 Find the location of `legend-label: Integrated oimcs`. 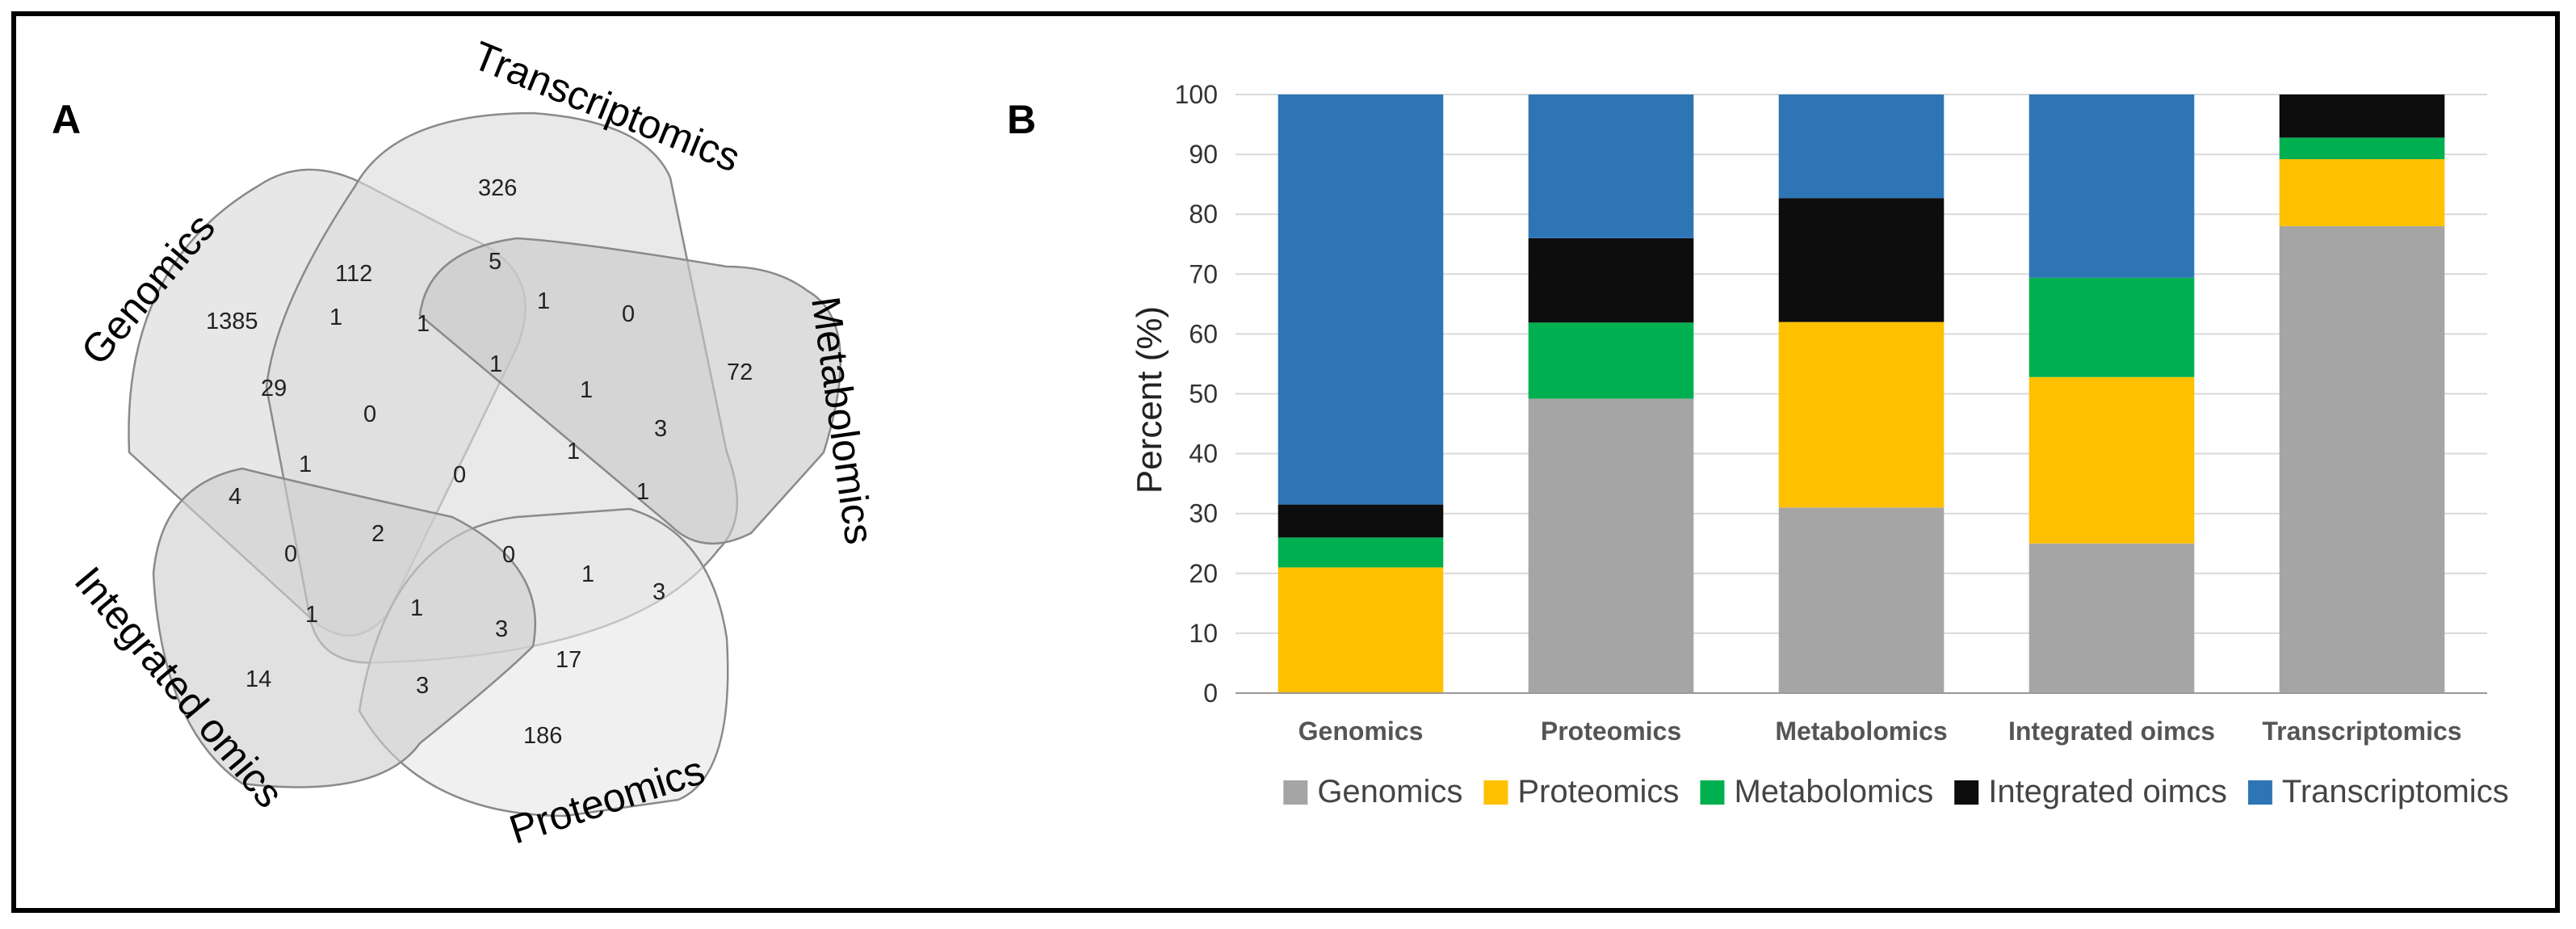

legend-label: Integrated oimcs is located at coordinates (2107, 791).